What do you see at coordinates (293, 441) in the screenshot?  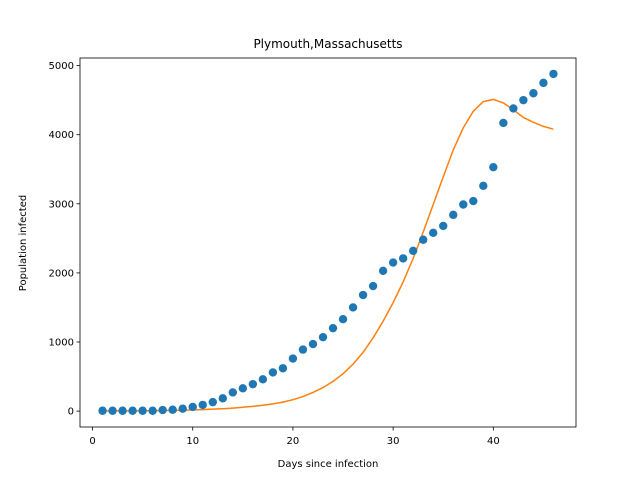 I see `x-tick-label: 20` at bounding box center [293, 441].